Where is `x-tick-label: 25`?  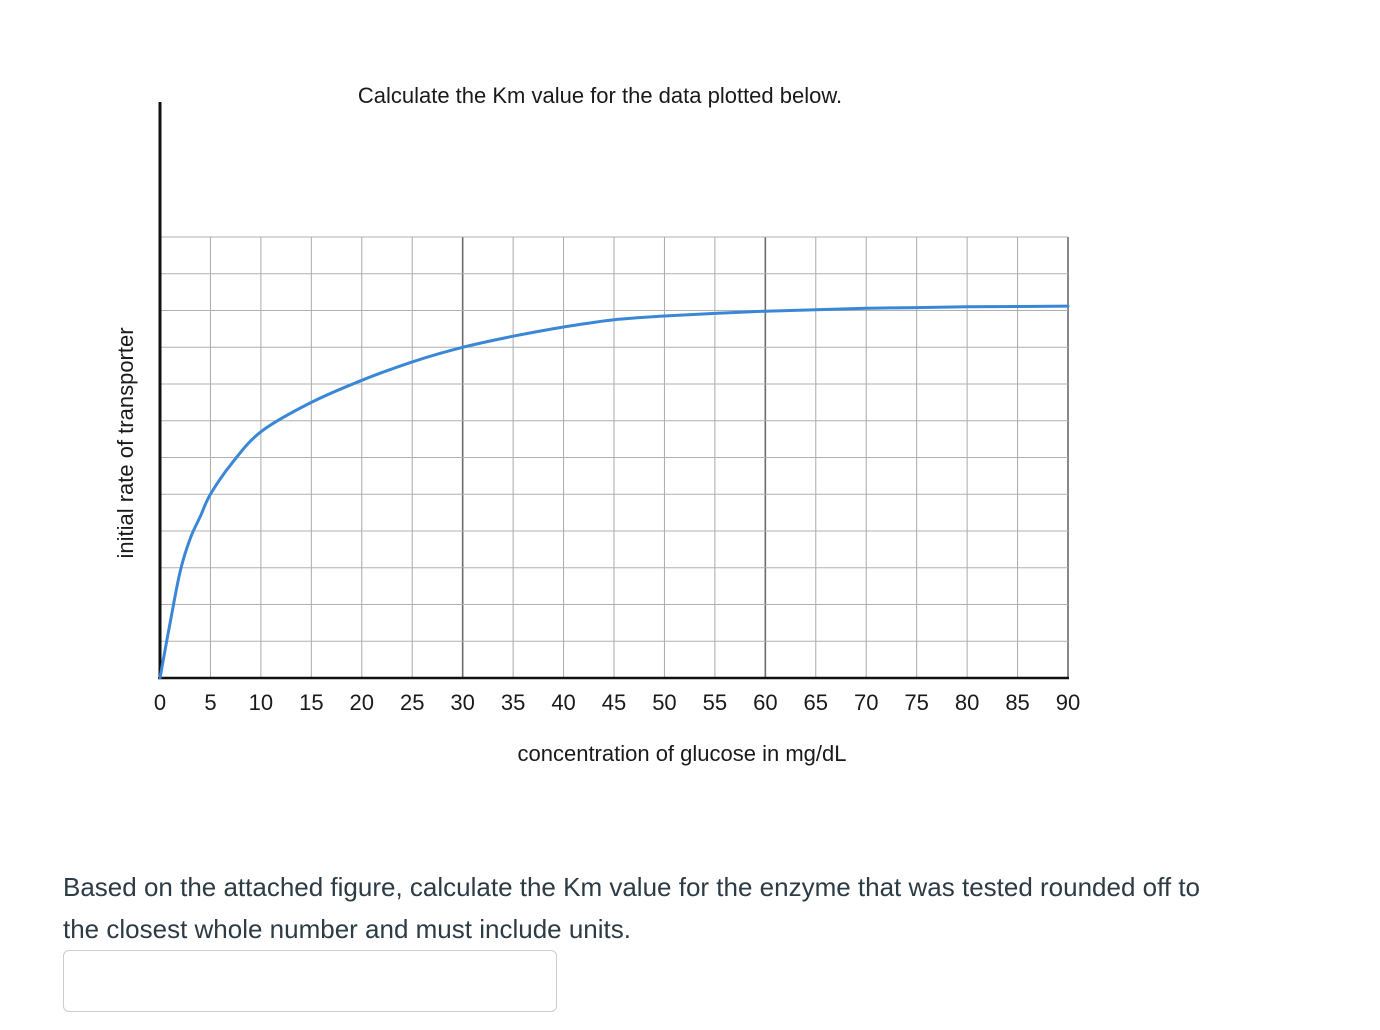 x-tick-label: 25 is located at coordinates (412, 702).